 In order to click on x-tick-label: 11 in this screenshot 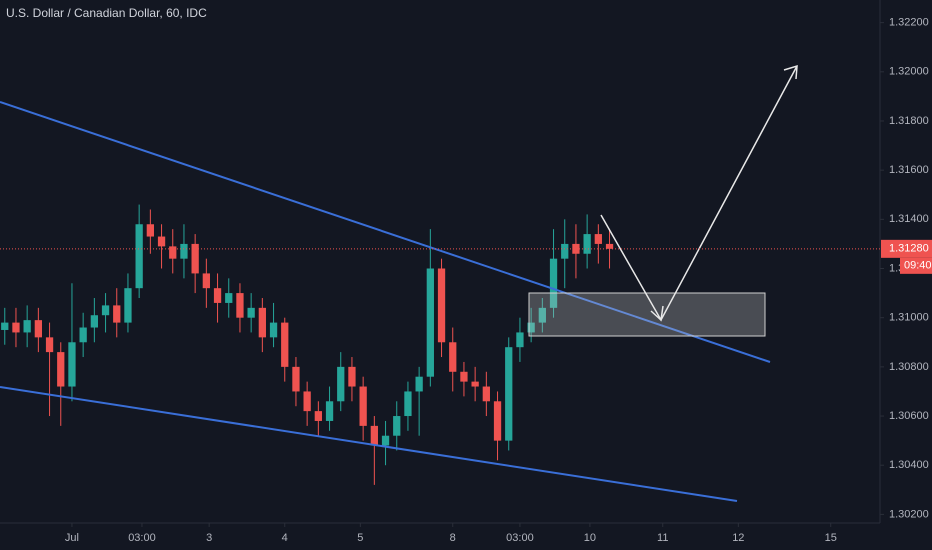, I will do `click(662, 538)`.